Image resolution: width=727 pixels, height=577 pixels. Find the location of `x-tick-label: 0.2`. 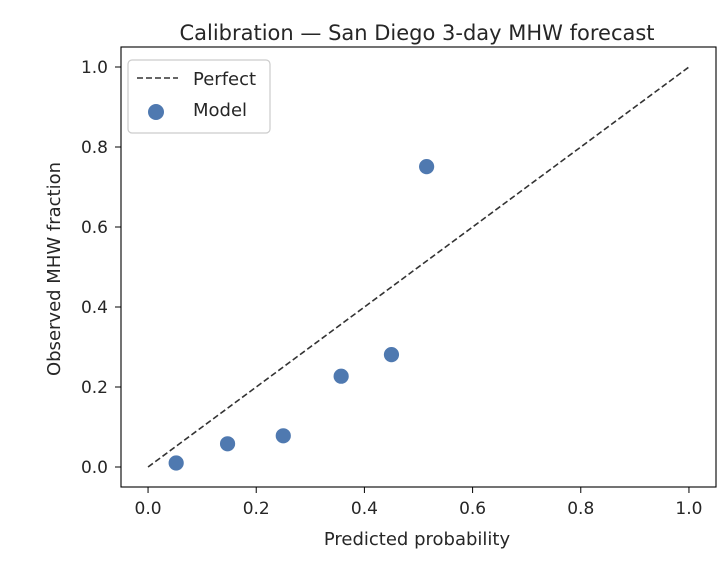

x-tick-label: 0.2 is located at coordinates (256, 509).